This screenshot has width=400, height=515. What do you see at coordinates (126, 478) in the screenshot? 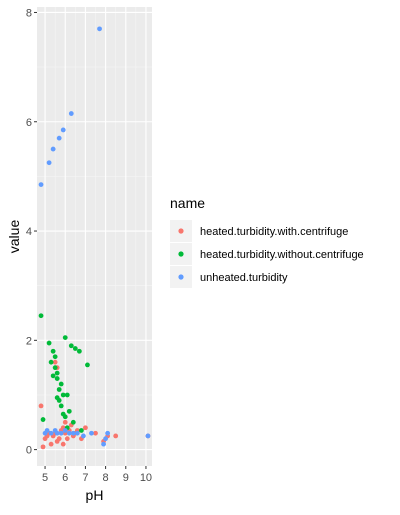
I see `x-tick-label: 9` at bounding box center [126, 478].